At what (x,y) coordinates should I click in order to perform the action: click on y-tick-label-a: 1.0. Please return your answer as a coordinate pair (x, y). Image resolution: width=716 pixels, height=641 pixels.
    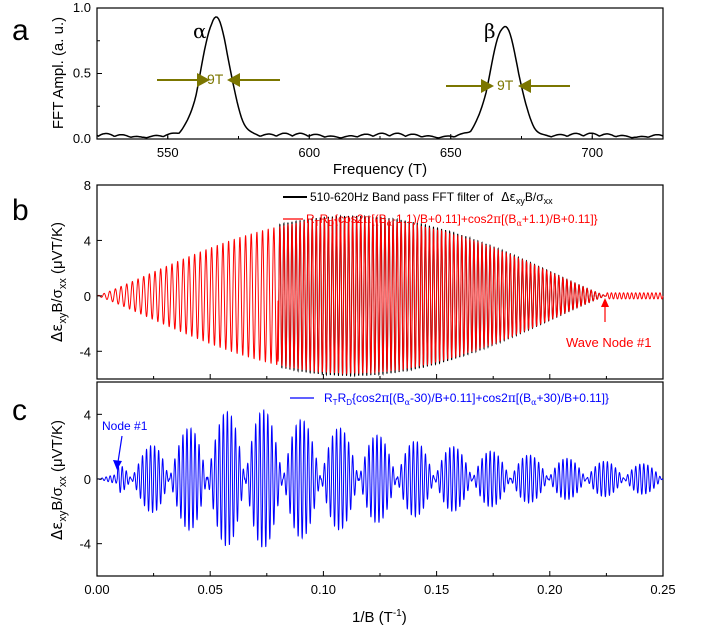
    Looking at the image, I should click on (82, 7).